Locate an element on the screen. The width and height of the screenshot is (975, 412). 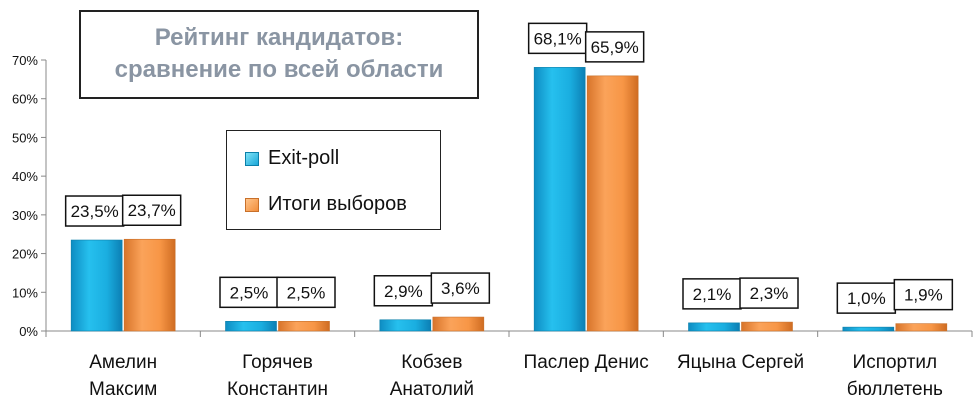
y-tick-label: 10% is located at coordinates (25, 292).